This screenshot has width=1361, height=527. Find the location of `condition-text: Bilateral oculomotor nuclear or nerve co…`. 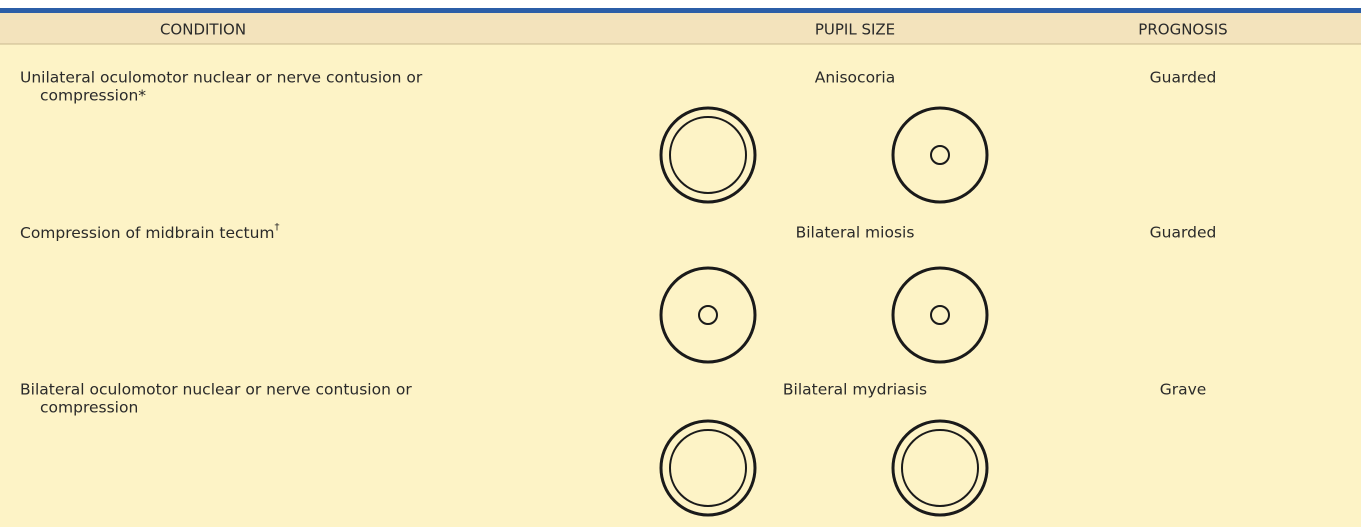

condition-text: Bilateral oculomotor nuclear or nerve co… is located at coordinates (216, 390).